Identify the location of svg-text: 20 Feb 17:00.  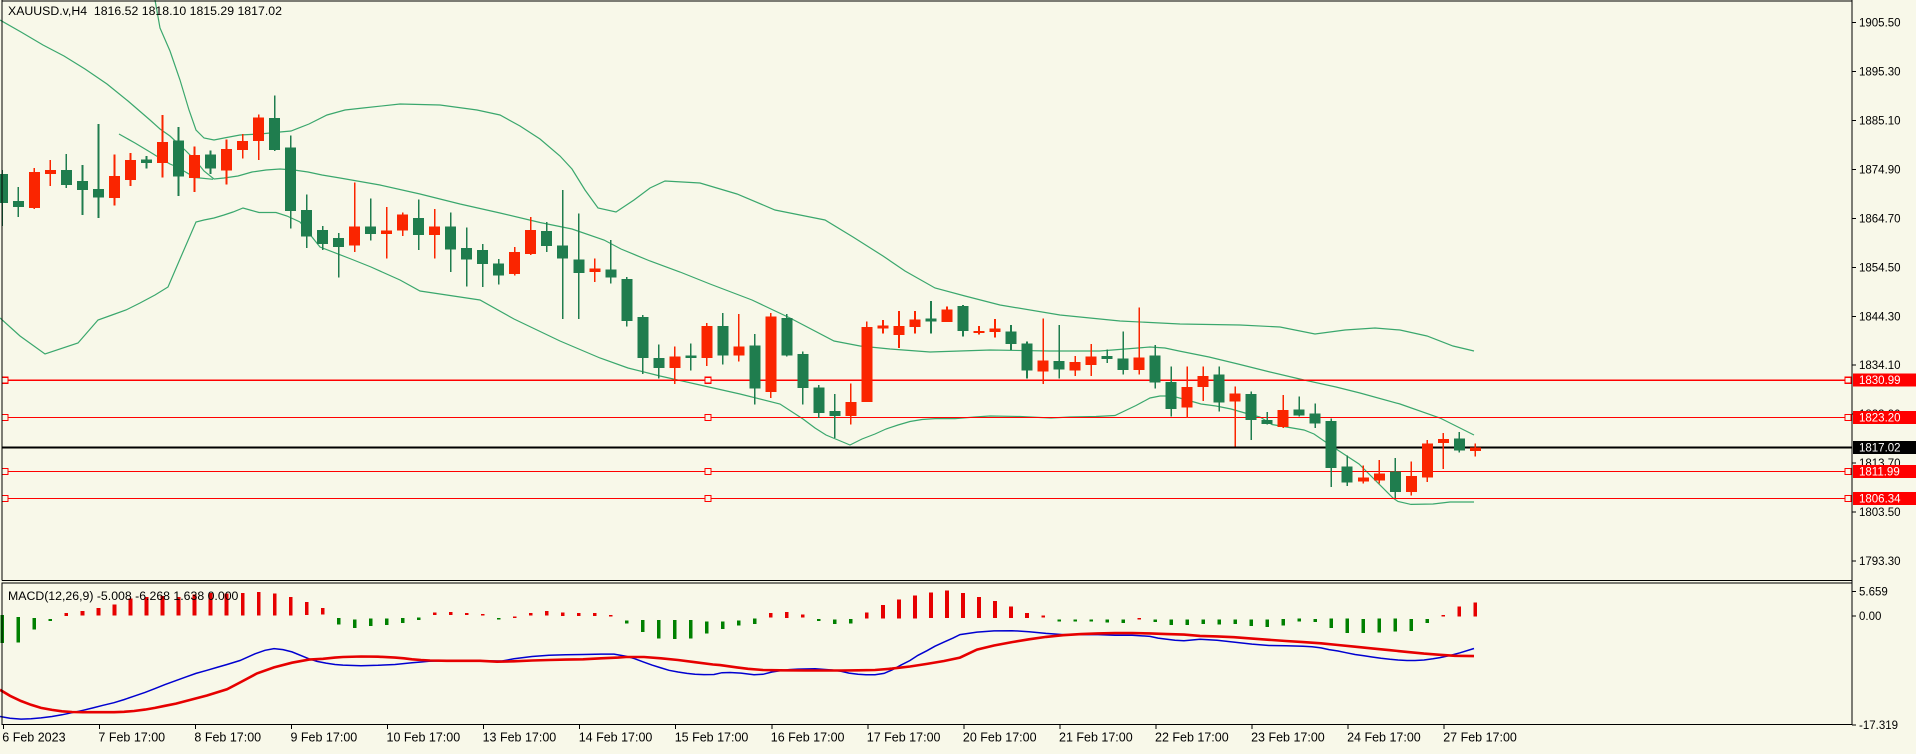
(1000, 737).